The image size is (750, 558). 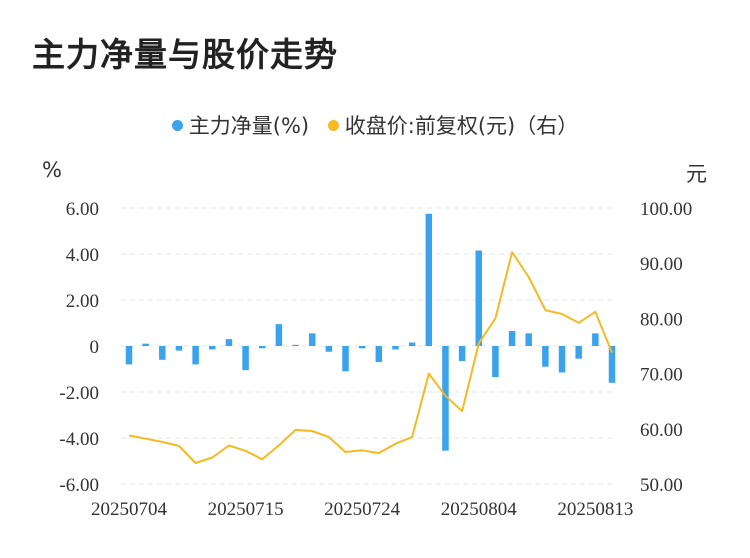 I want to click on right-axis-unit: 元, so click(x=696, y=174).